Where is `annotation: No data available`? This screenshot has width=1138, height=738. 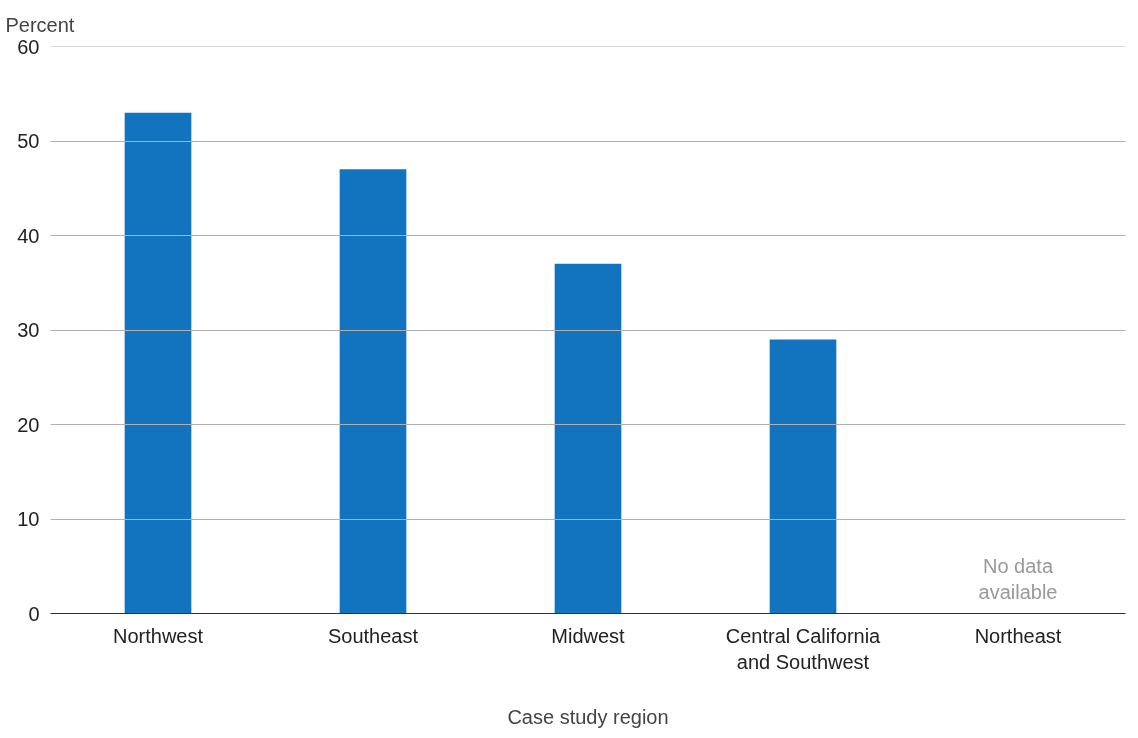 annotation: No data available is located at coordinates (1018, 579).